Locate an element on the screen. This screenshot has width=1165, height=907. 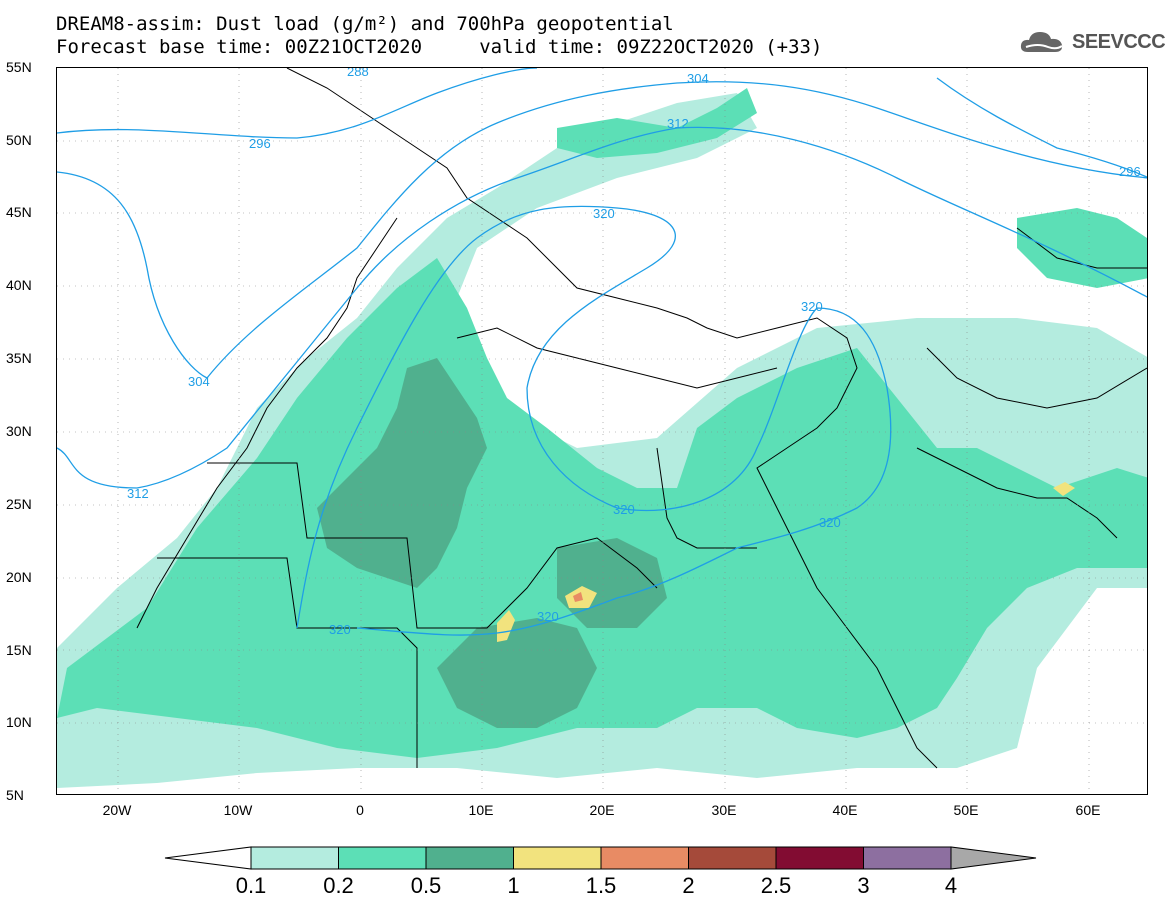
dust-fill-peak is located at coordinates (578, 597).